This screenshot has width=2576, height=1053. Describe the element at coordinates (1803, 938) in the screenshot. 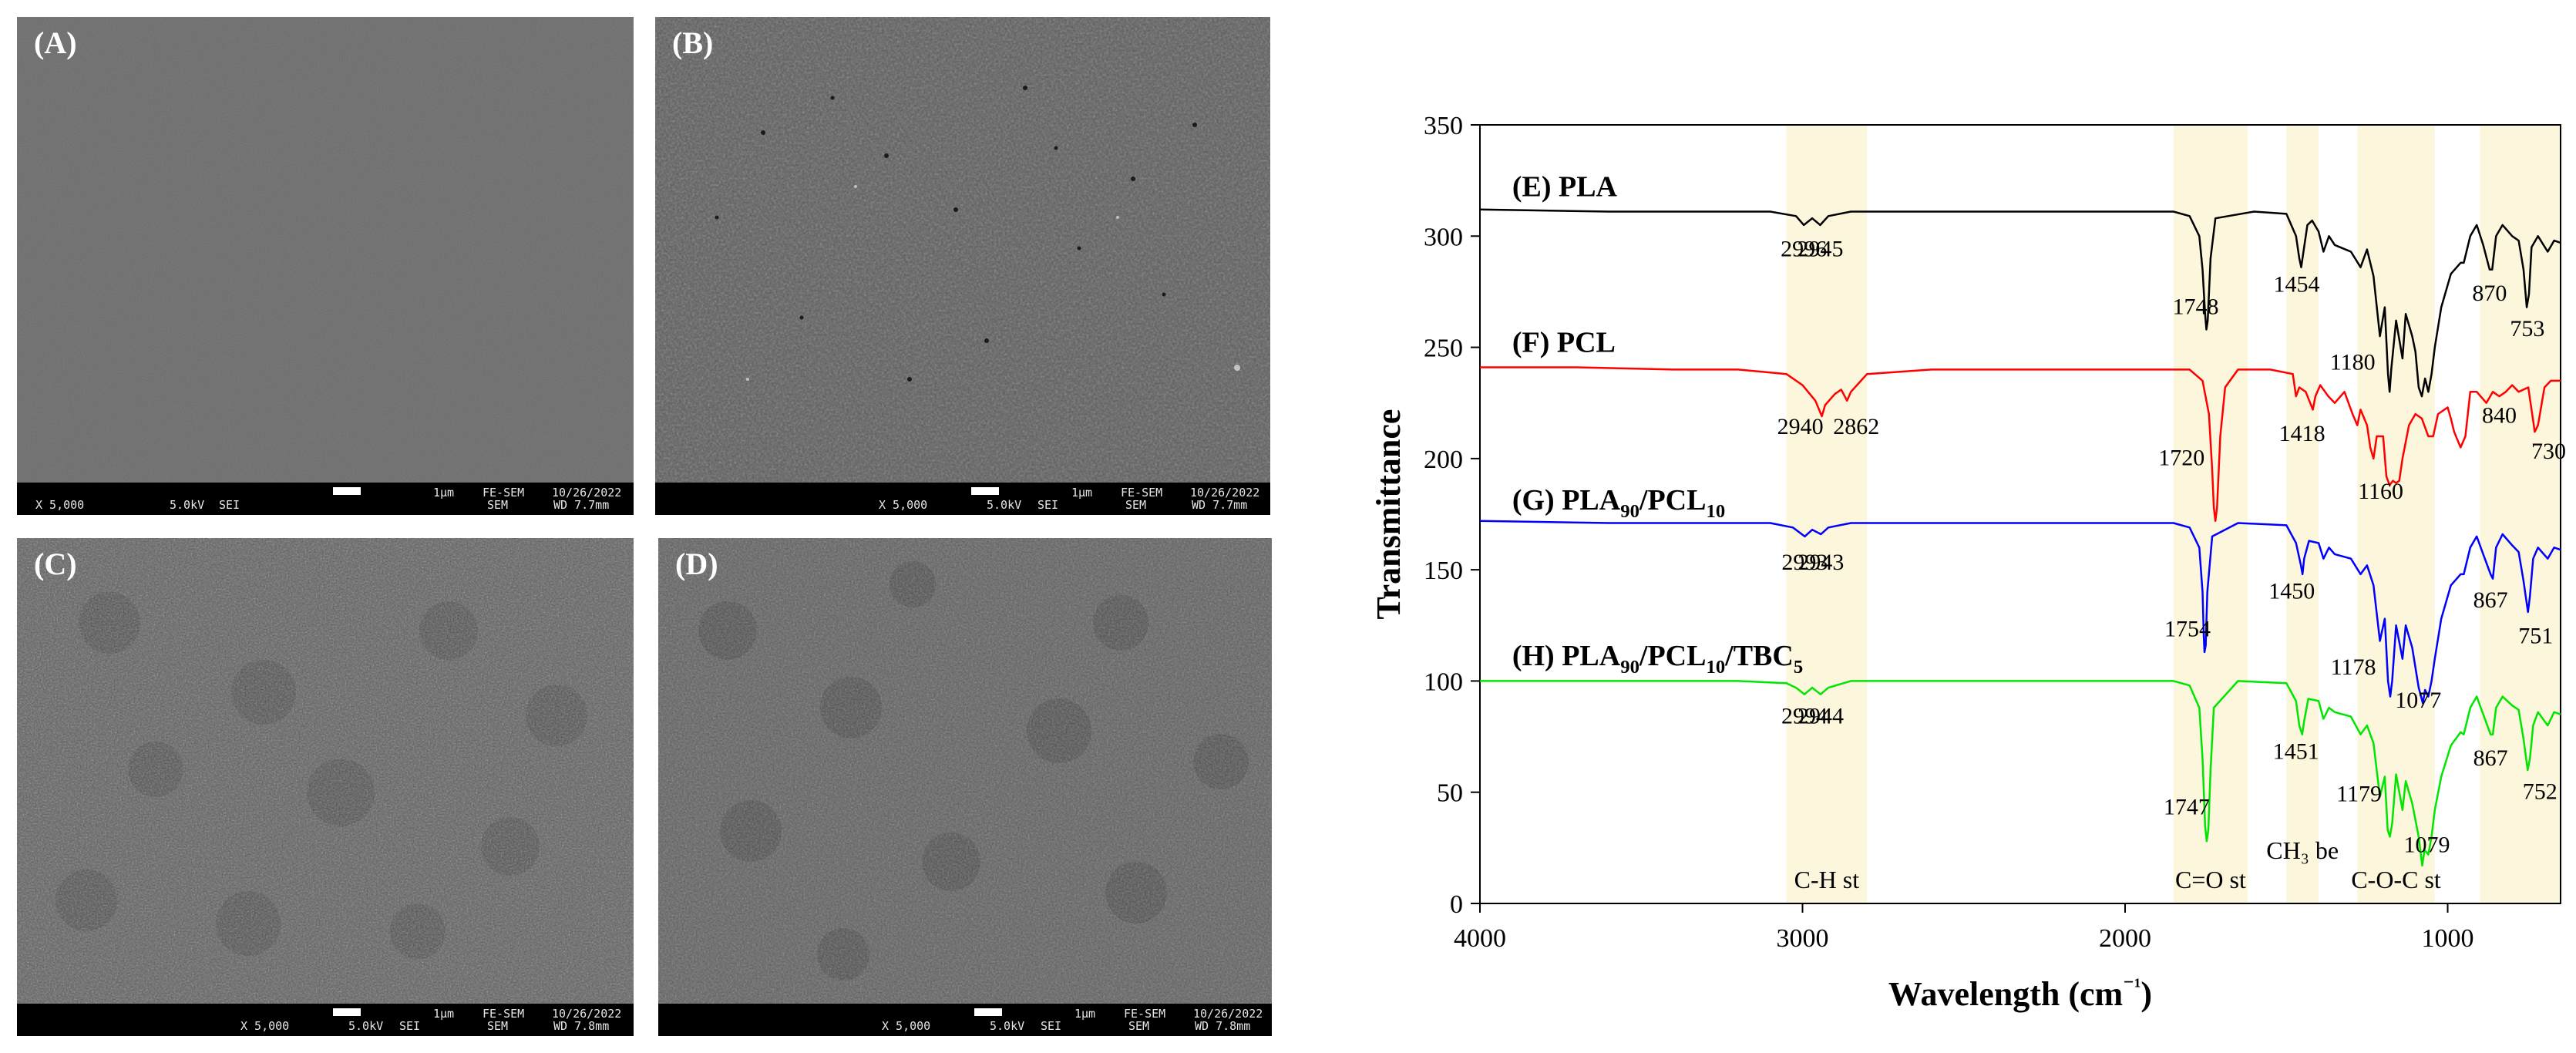

I see `x-tick-label: 3000` at that location.